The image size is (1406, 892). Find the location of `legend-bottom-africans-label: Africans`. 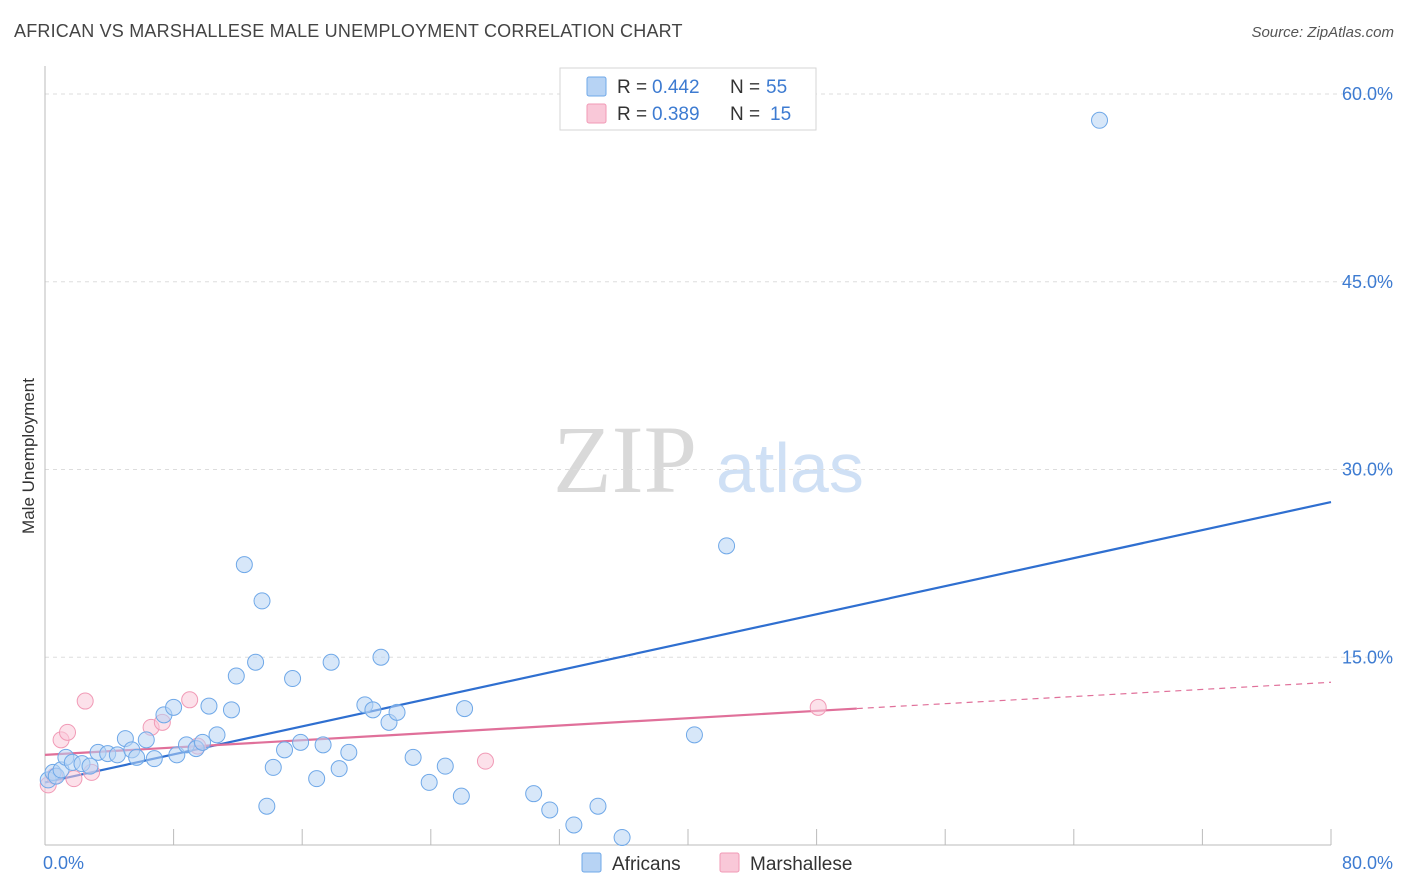

legend-bottom-africans-label: Africans is located at coordinates (646, 864).